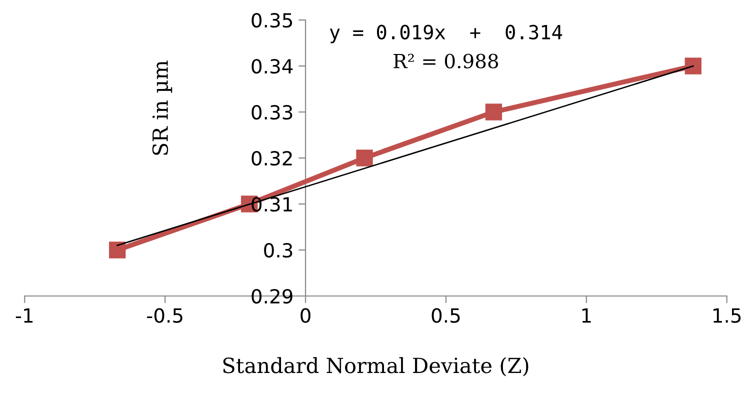  What do you see at coordinates (305, 315) in the screenshot?
I see `x-tick-label: 0` at bounding box center [305, 315].